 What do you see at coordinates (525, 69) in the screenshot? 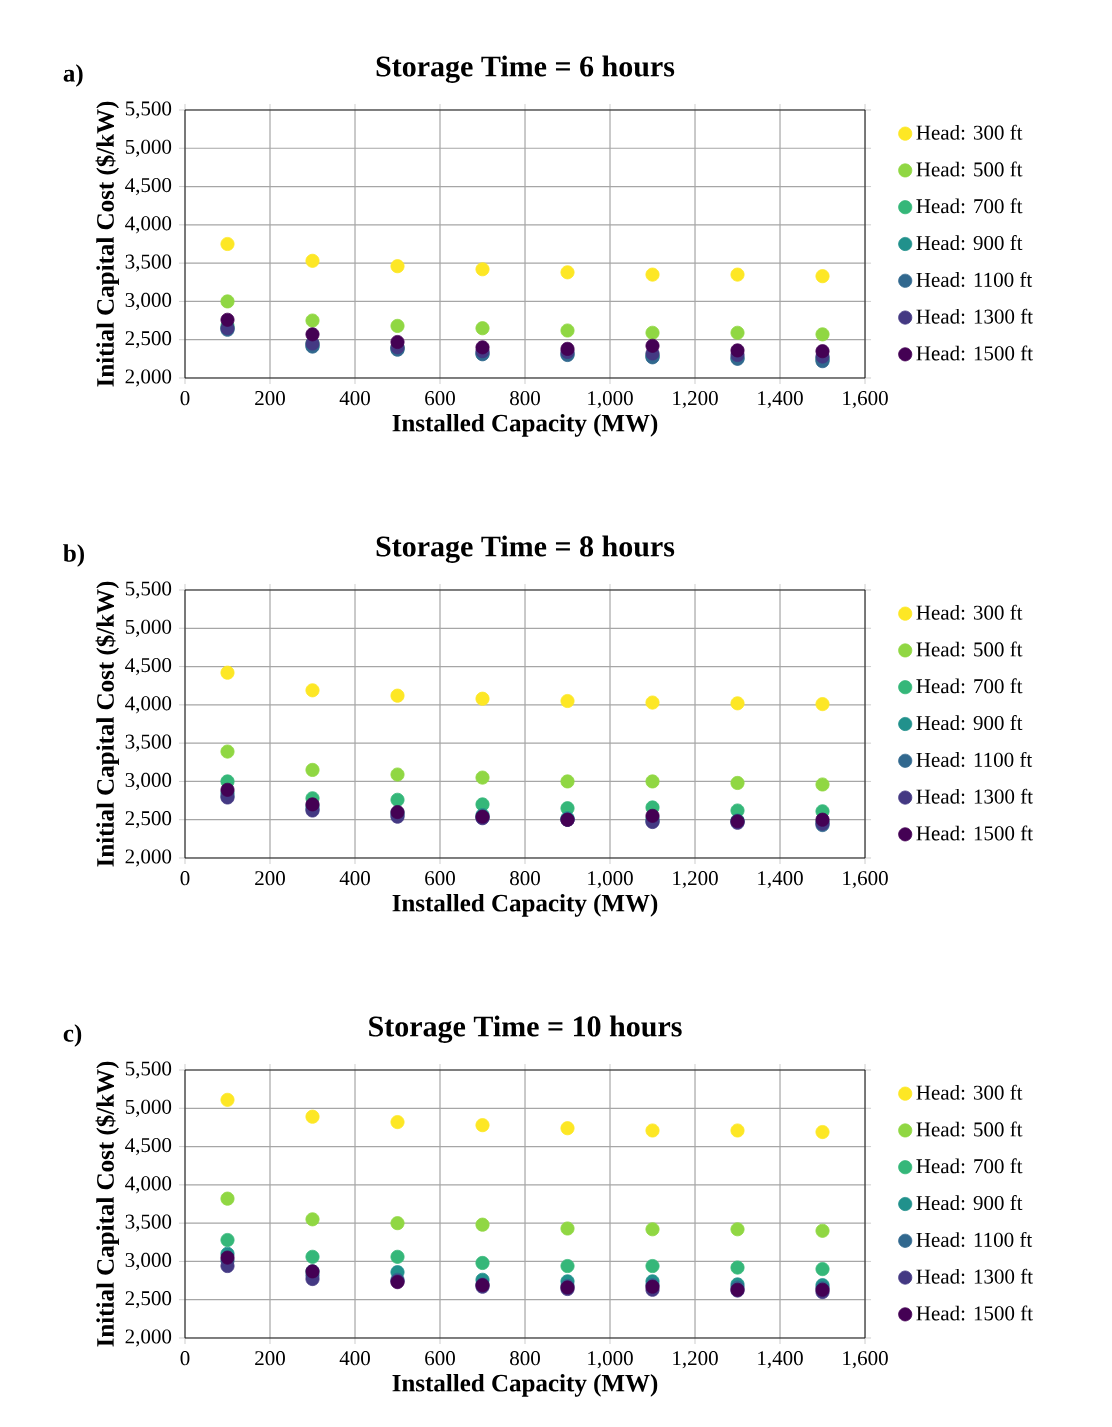
I see `chart-title: Storage Time = 6 hours` at bounding box center [525, 69].